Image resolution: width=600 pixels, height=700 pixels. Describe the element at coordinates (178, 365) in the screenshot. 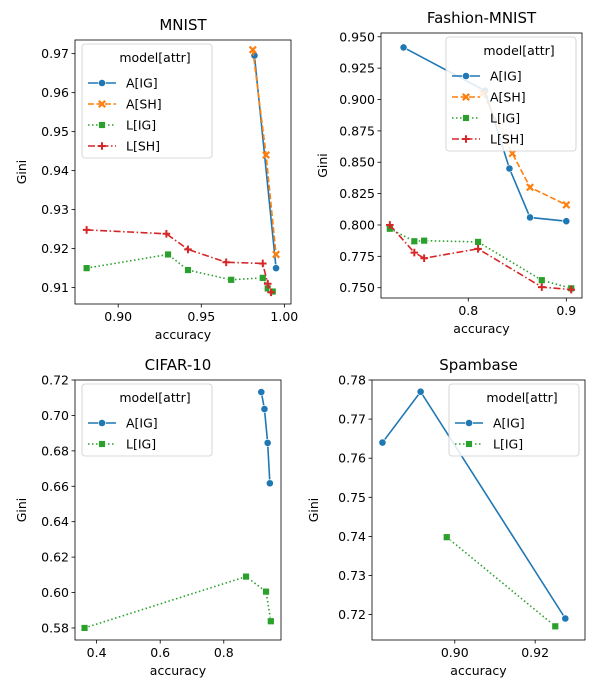

I see `chart-title: CIFAR-10` at that location.